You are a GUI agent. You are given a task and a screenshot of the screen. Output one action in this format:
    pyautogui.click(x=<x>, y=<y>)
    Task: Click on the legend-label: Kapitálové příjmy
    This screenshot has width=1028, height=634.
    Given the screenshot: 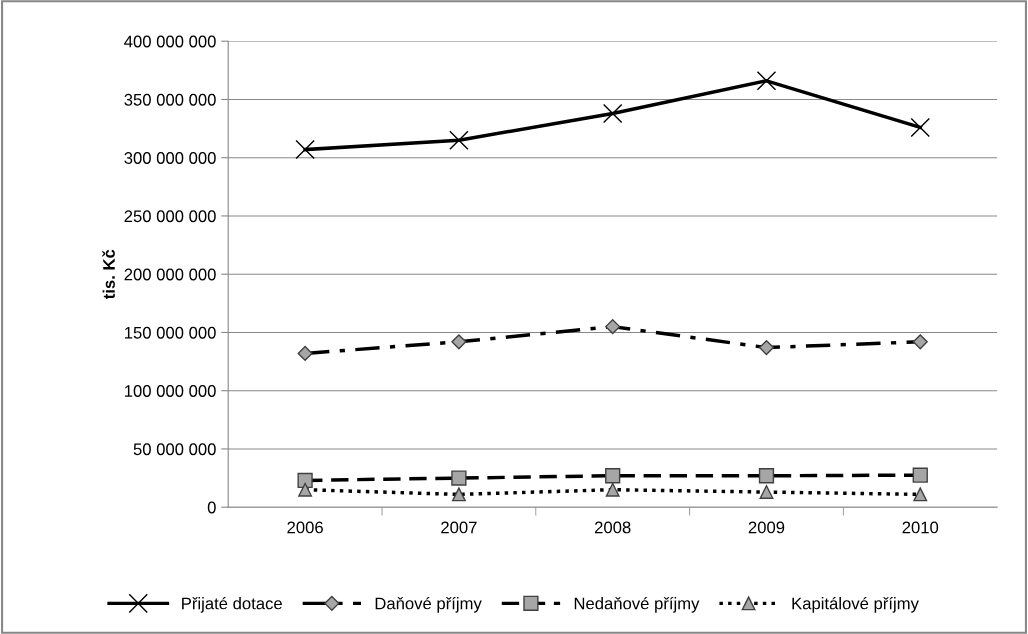 What is the action you would take?
    pyautogui.click(x=855, y=604)
    